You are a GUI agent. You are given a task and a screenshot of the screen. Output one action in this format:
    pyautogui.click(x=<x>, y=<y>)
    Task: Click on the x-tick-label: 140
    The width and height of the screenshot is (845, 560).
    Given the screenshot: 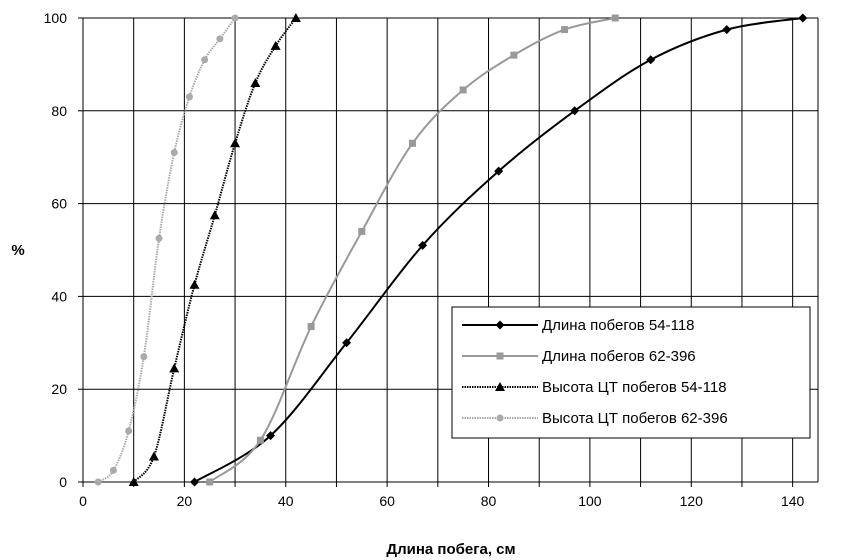 What is the action you would take?
    pyautogui.click(x=793, y=501)
    